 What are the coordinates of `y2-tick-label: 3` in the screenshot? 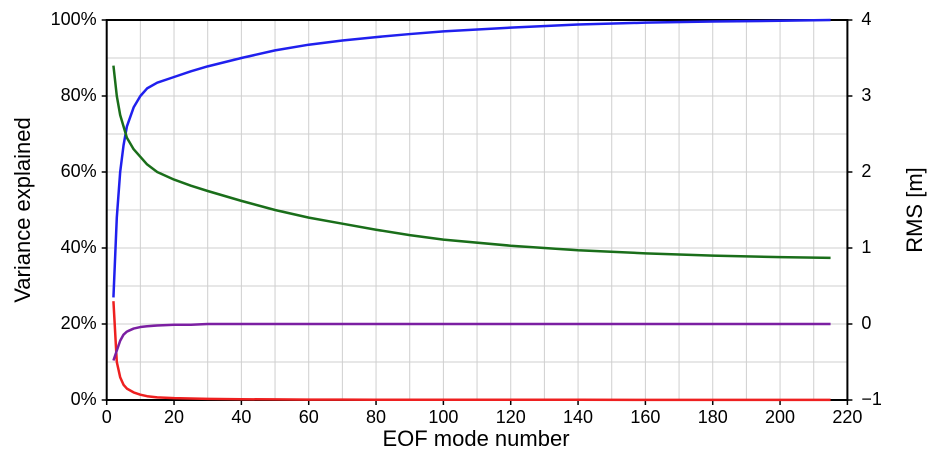 It's located at (866, 95).